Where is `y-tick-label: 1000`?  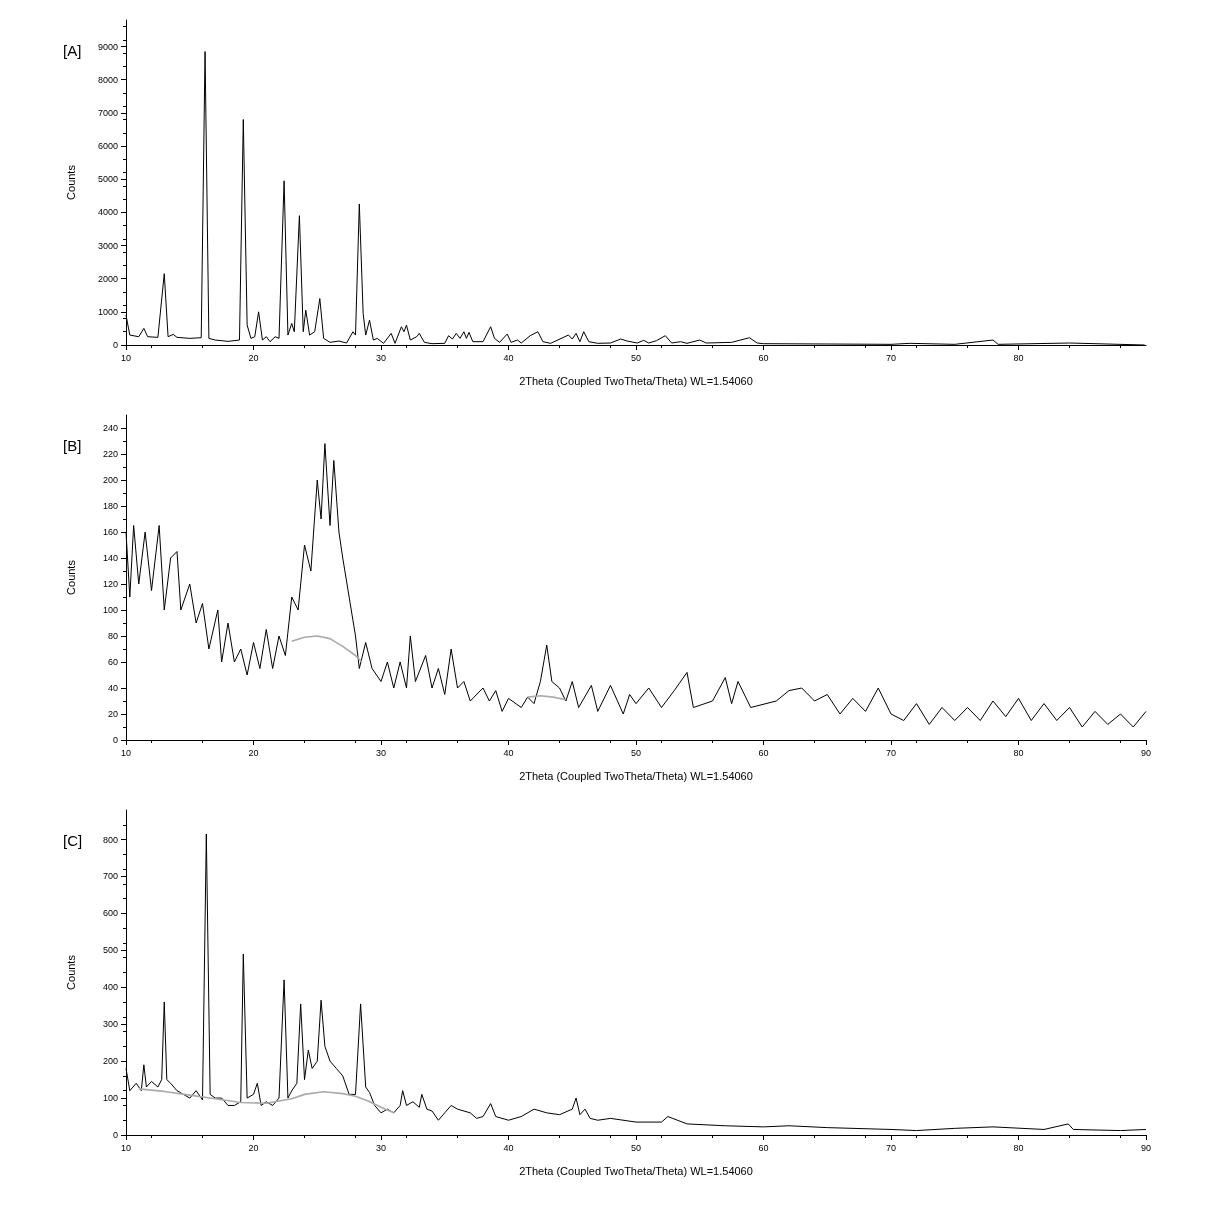 y-tick-label: 1000 is located at coordinates (107, 311).